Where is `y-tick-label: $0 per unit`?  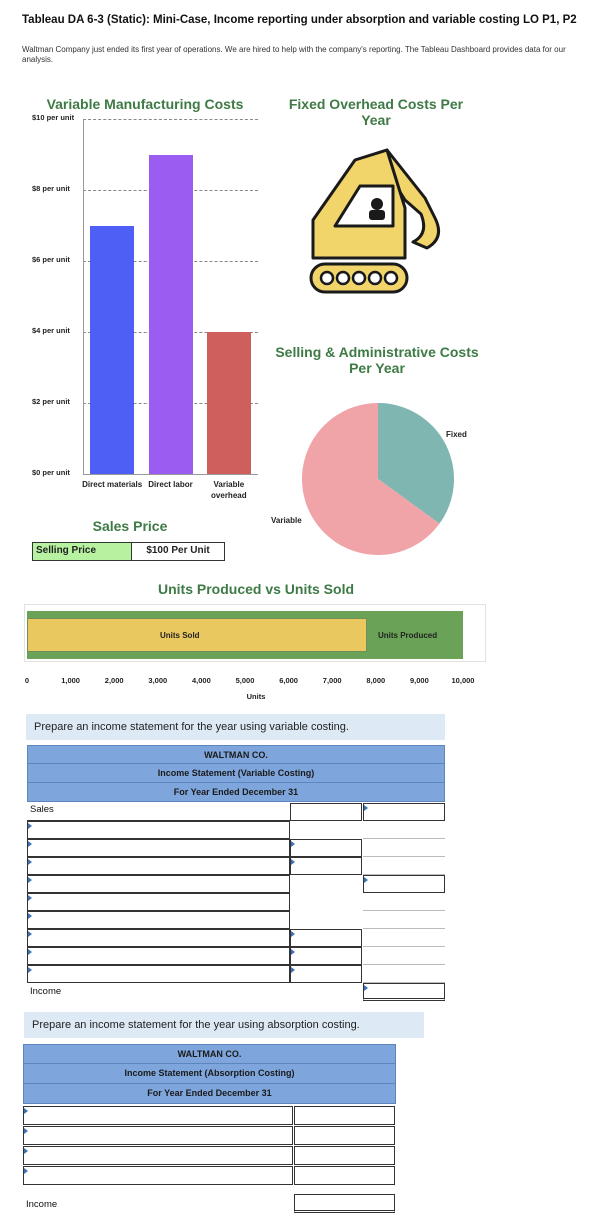
y-tick-label: $0 per unit is located at coordinates (51, 472).